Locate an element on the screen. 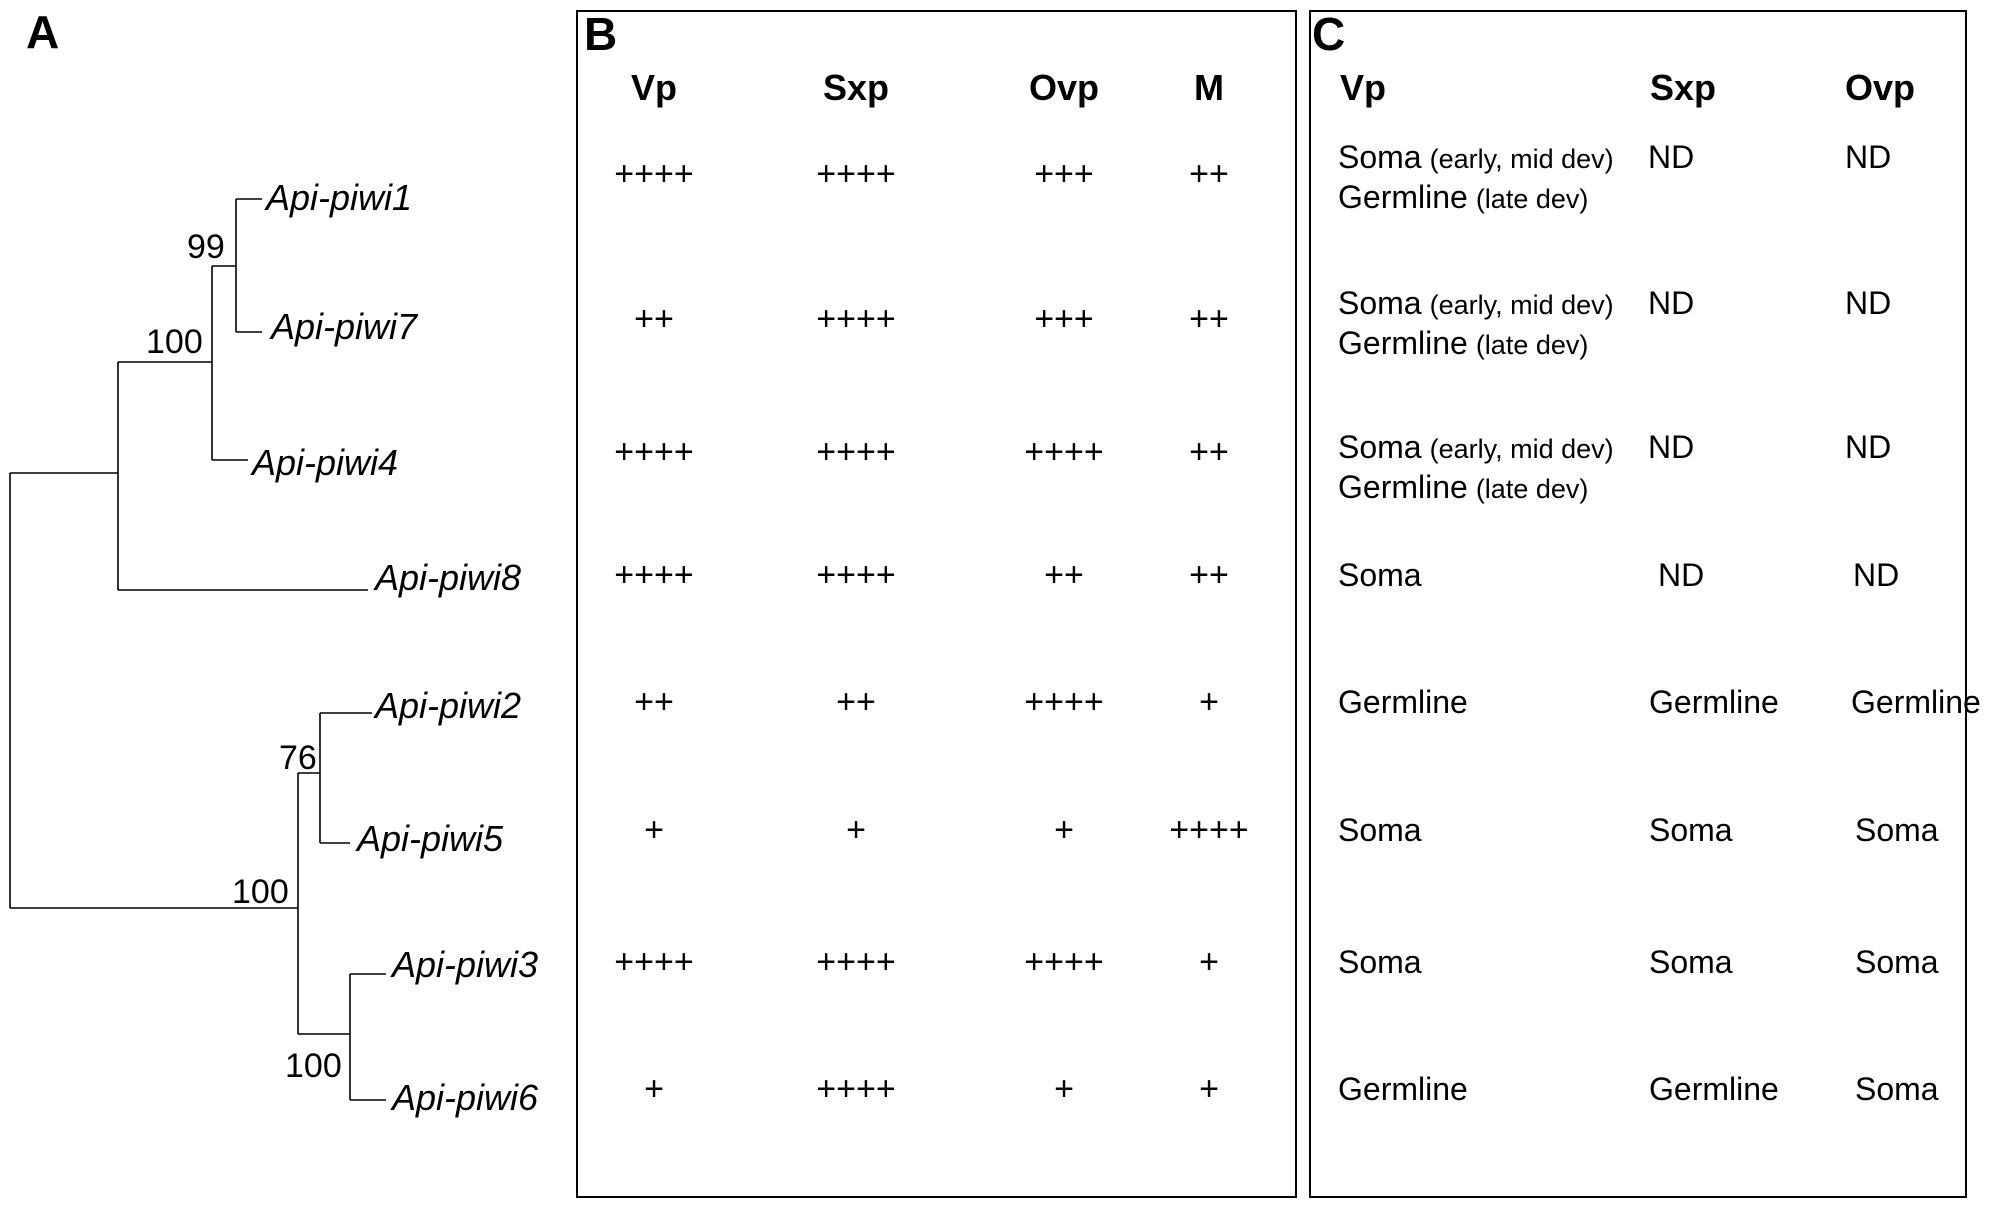 This screenshot has height=1206, width=2007. gene-label: Api-piwi7 is located at coordinates (344, 326).